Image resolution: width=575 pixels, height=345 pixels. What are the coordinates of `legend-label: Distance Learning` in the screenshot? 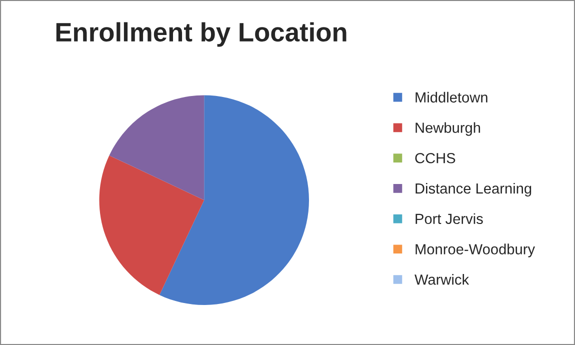 It's located at (474, 189).